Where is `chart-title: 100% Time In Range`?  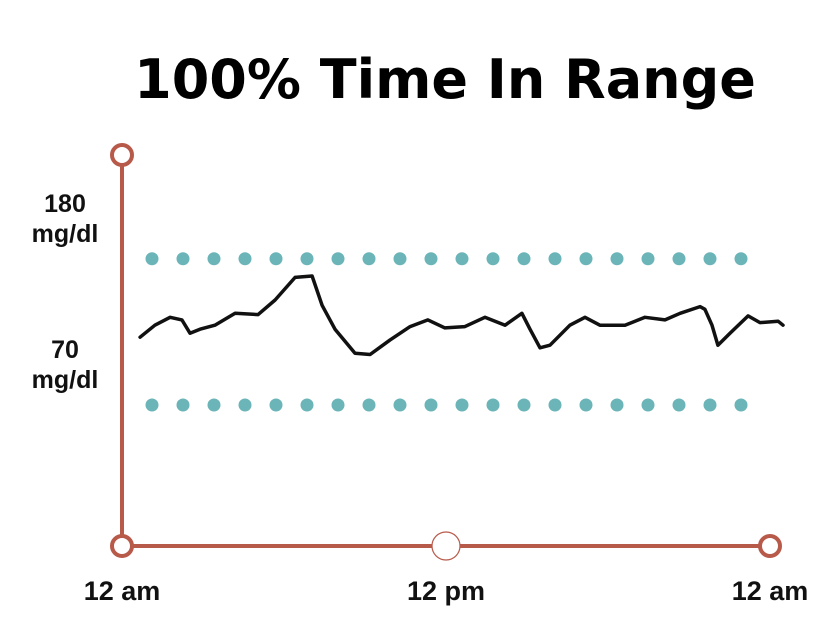
chart-title: 100% Time In Range is located at coordinates (445, 79).